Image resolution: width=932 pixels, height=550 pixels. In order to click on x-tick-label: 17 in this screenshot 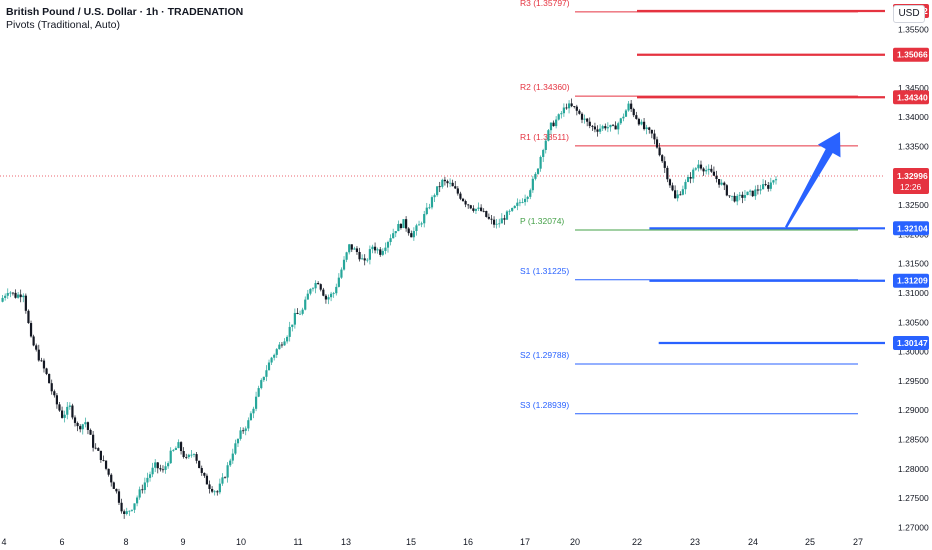, I will do `click(525, 542)`.